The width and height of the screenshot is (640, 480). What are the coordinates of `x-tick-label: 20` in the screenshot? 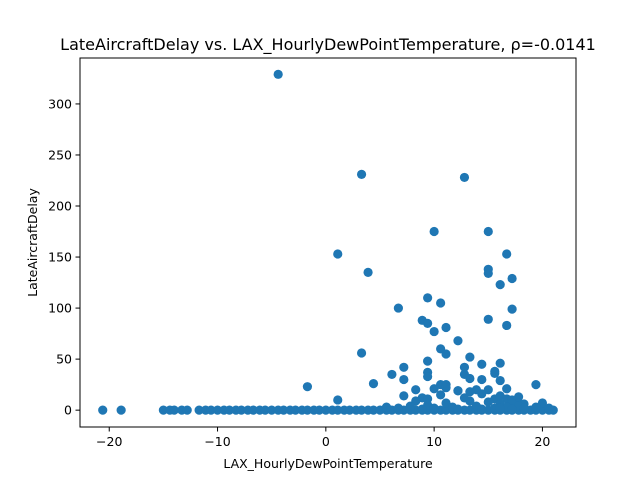 It's located at (542, 441).